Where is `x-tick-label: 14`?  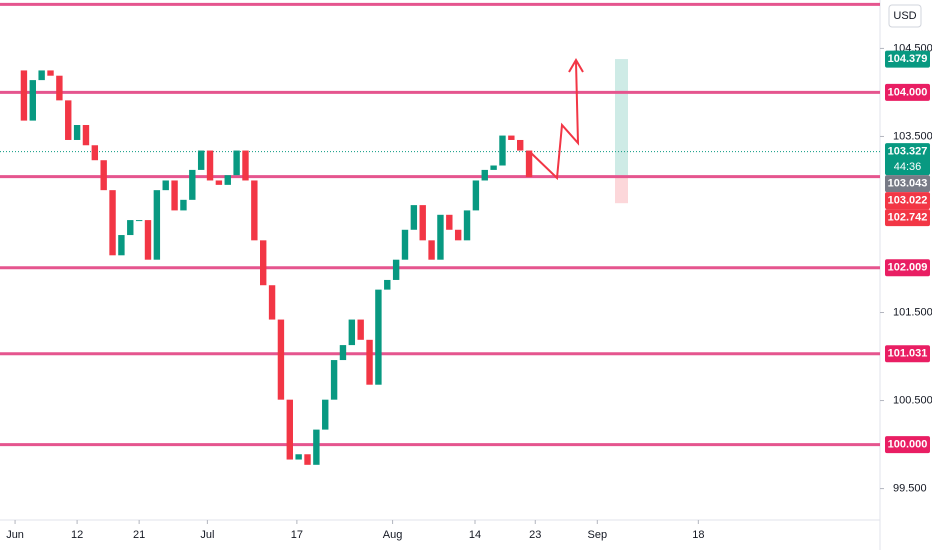
x-tick-label: 14 is located at coordinates (475, 535).